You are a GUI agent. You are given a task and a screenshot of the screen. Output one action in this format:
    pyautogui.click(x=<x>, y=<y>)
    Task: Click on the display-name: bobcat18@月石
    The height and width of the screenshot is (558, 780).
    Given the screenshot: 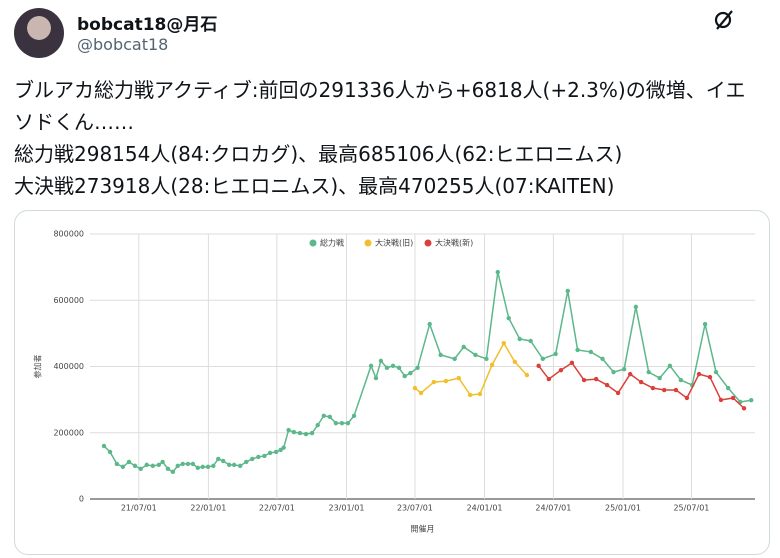 What is the action you would take?
    pyautogui.click(x=147, y=25)
    